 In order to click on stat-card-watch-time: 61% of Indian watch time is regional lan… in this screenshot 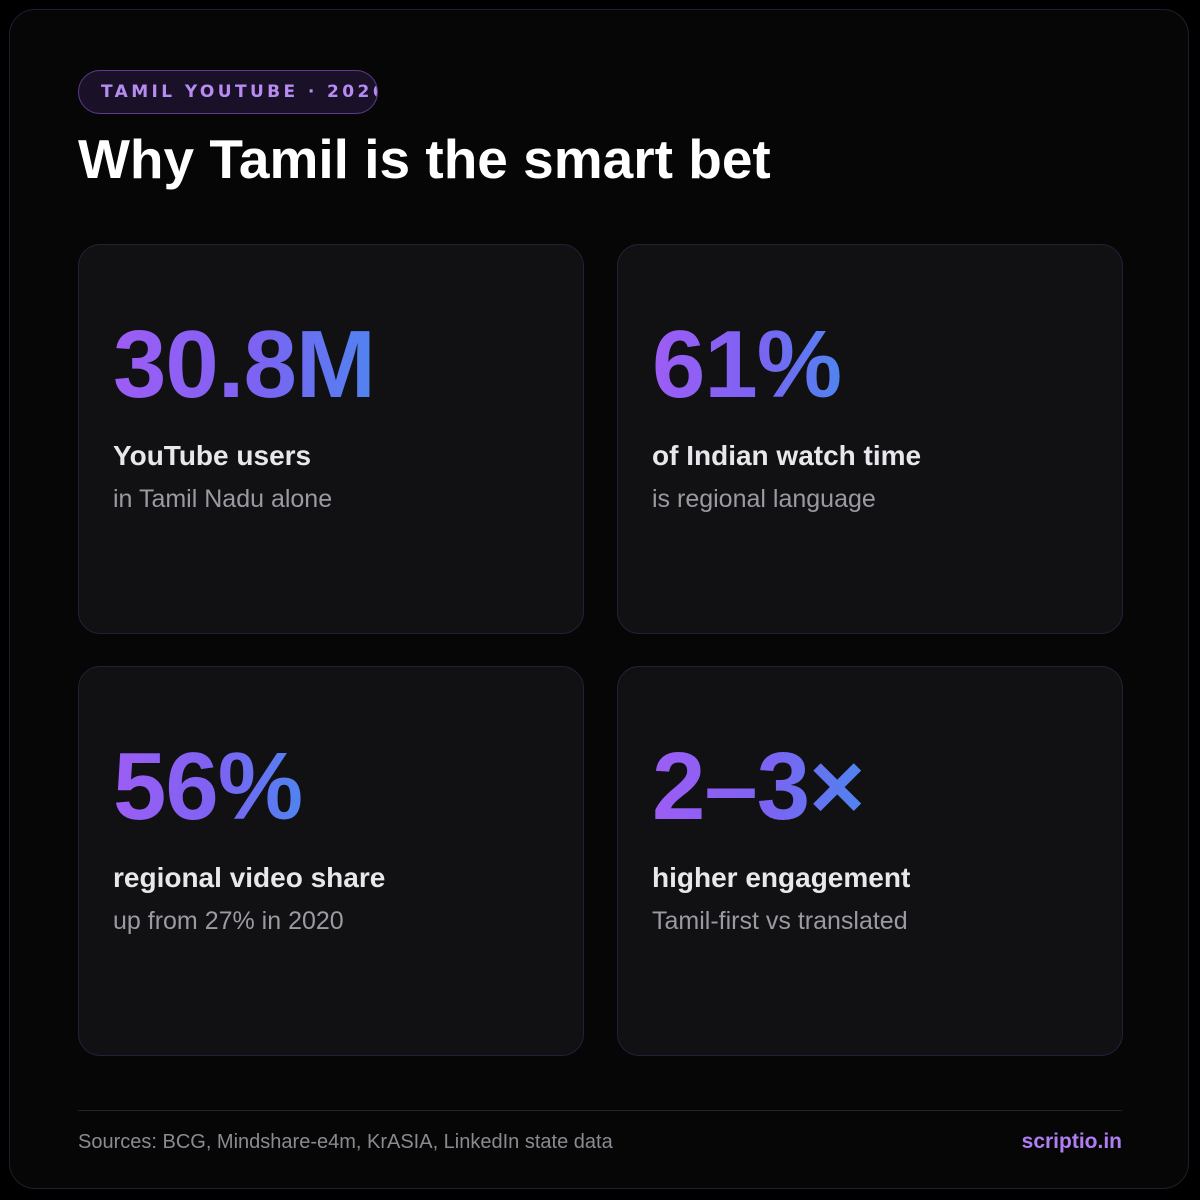, I will do `click(870, 439)`.